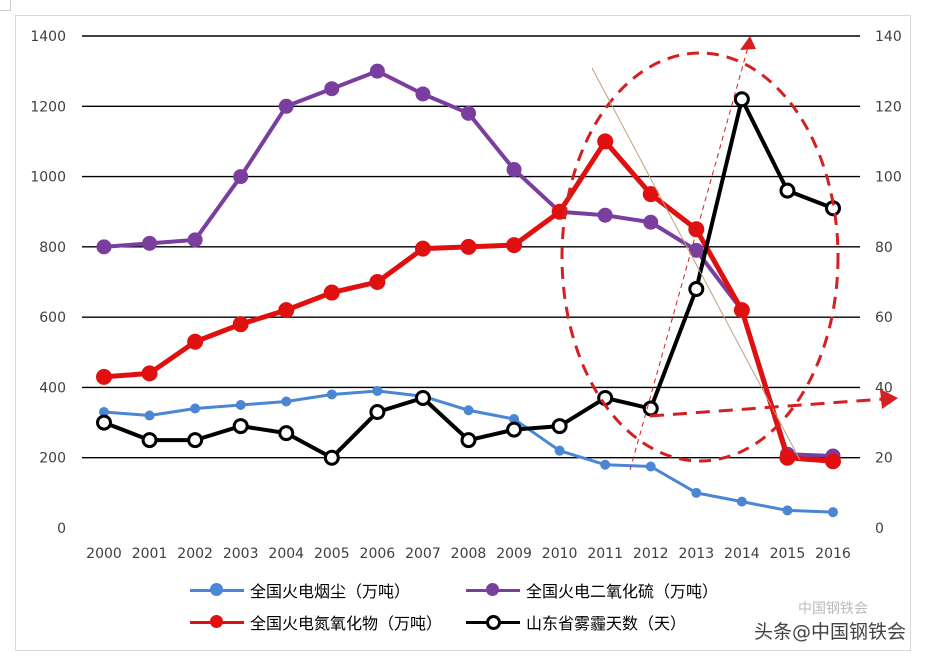  Describe the element at coordinates (48, 107) in the screenshot. I see `left-tick-label: 1200` at that location.